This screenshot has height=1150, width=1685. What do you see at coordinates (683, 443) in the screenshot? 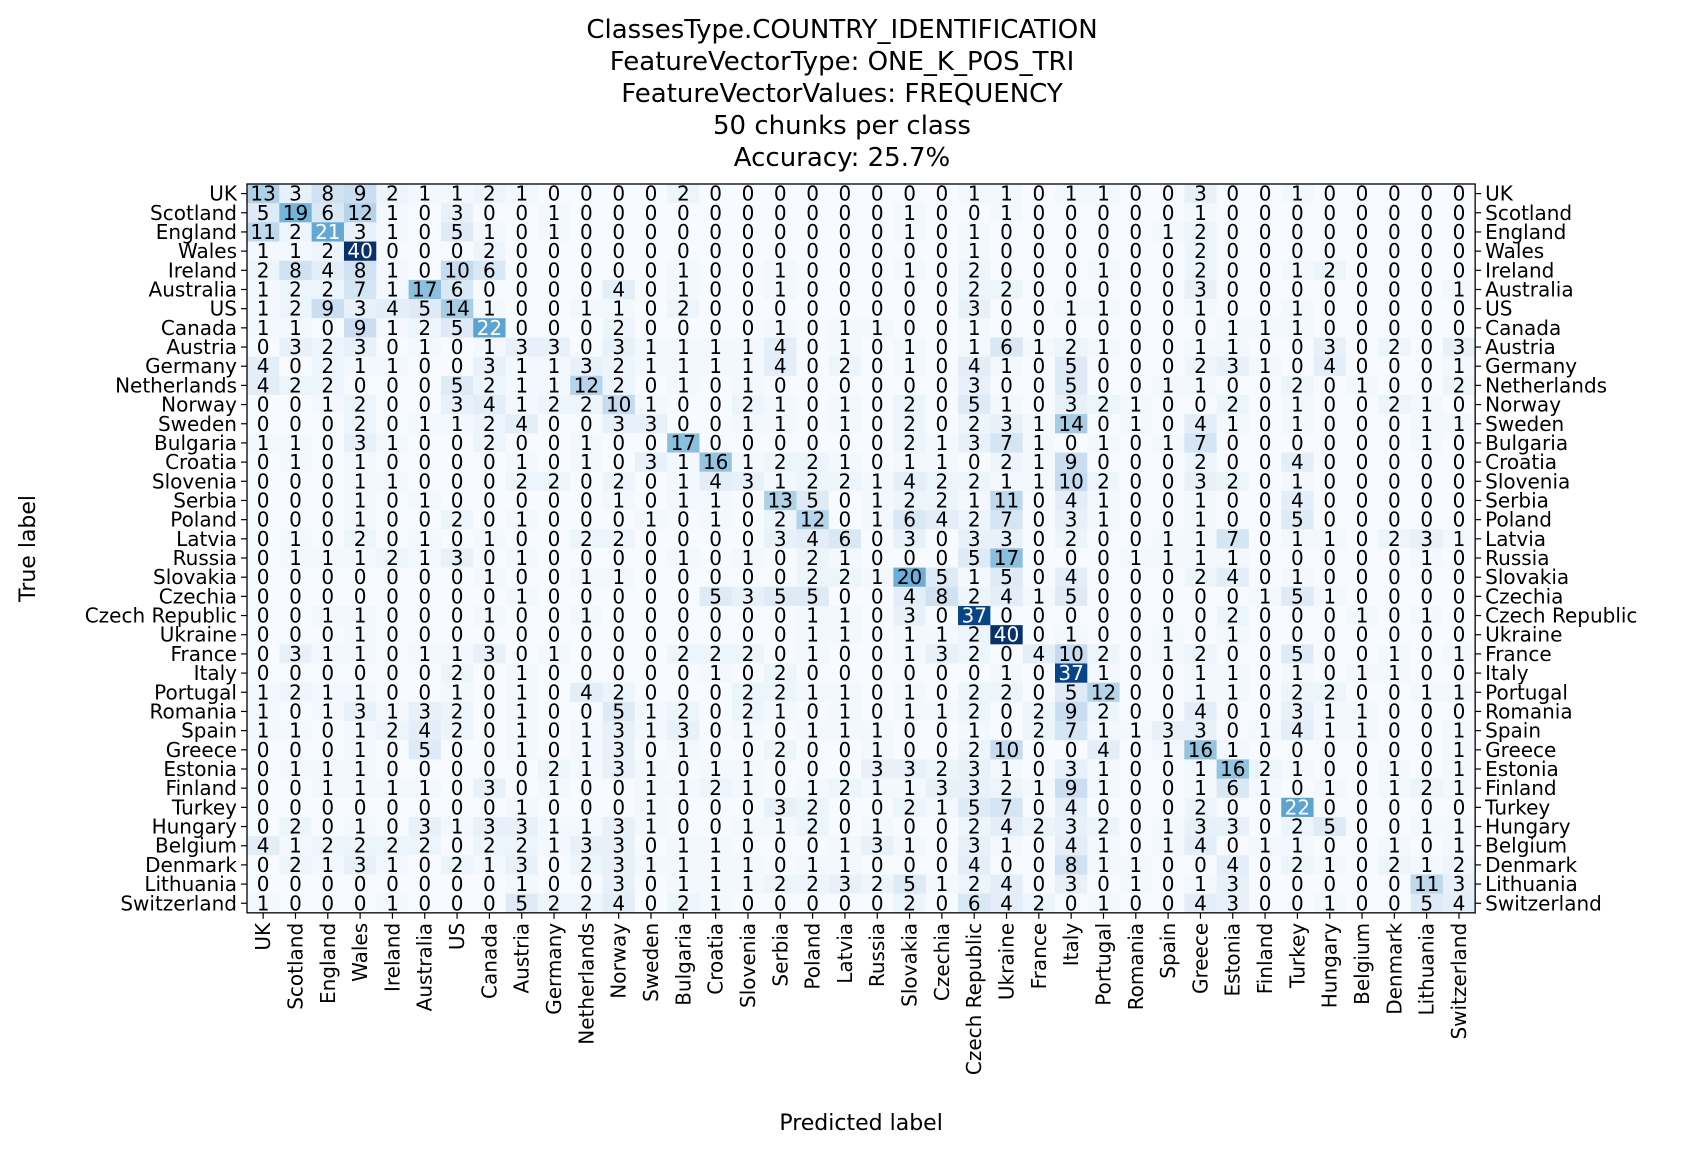
I see `cell-value: 17` at bounding box center [683, 443].